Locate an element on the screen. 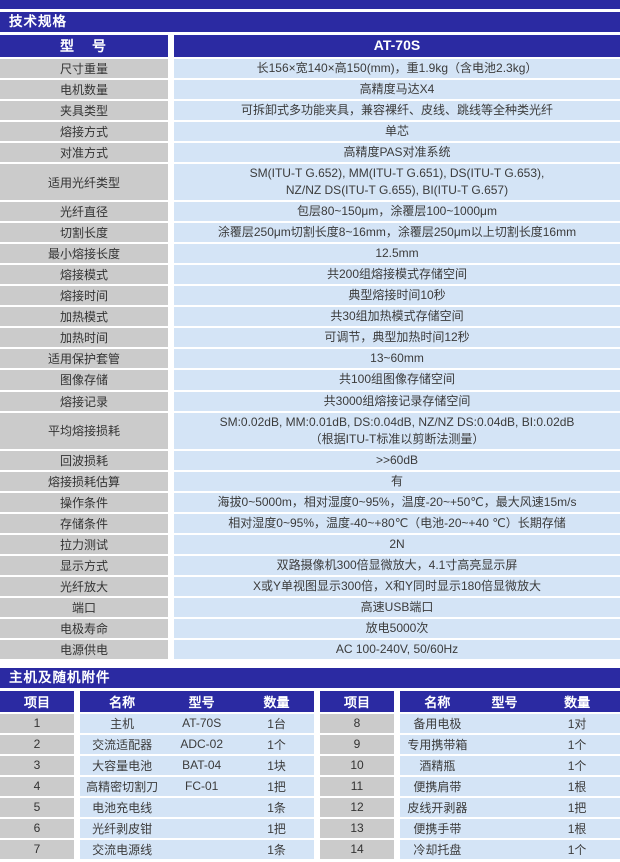 The height and width of the screenshot is (862, 620). spec-label: 夹具类型 is located at coordinates (84, 111).